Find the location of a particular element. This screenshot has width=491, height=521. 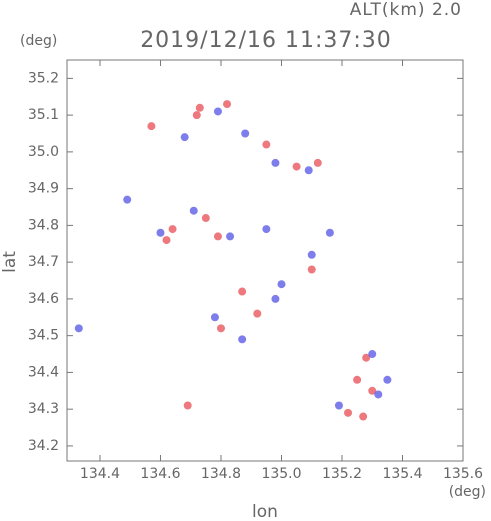

y-tick-label: 34.6 is located at coordinates (43, 299).